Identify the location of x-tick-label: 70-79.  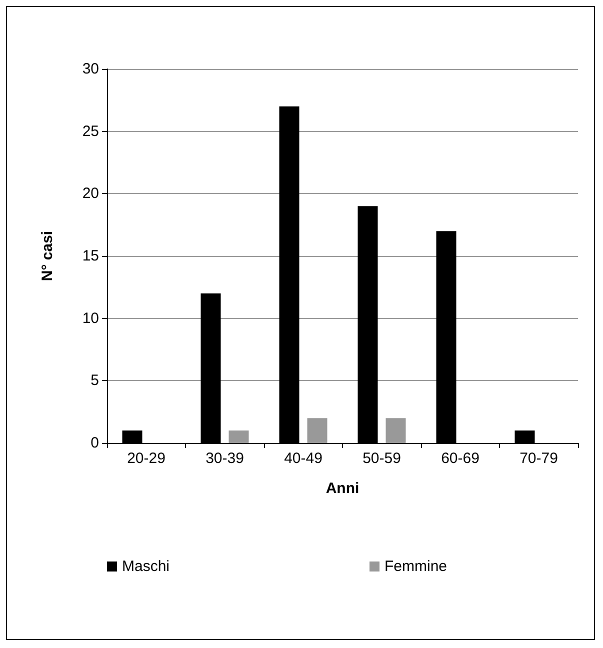
(539, 458).